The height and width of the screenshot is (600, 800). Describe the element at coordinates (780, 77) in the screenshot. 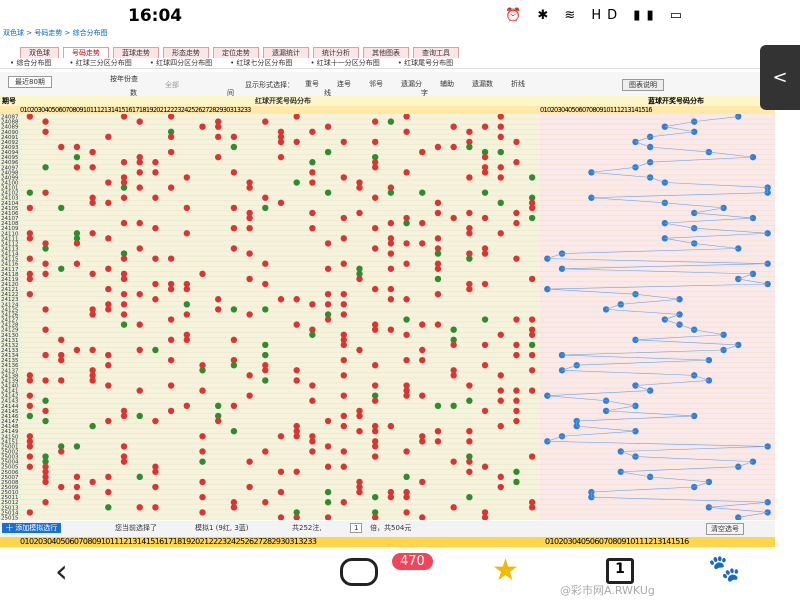

I see `side-button: <` at that location.